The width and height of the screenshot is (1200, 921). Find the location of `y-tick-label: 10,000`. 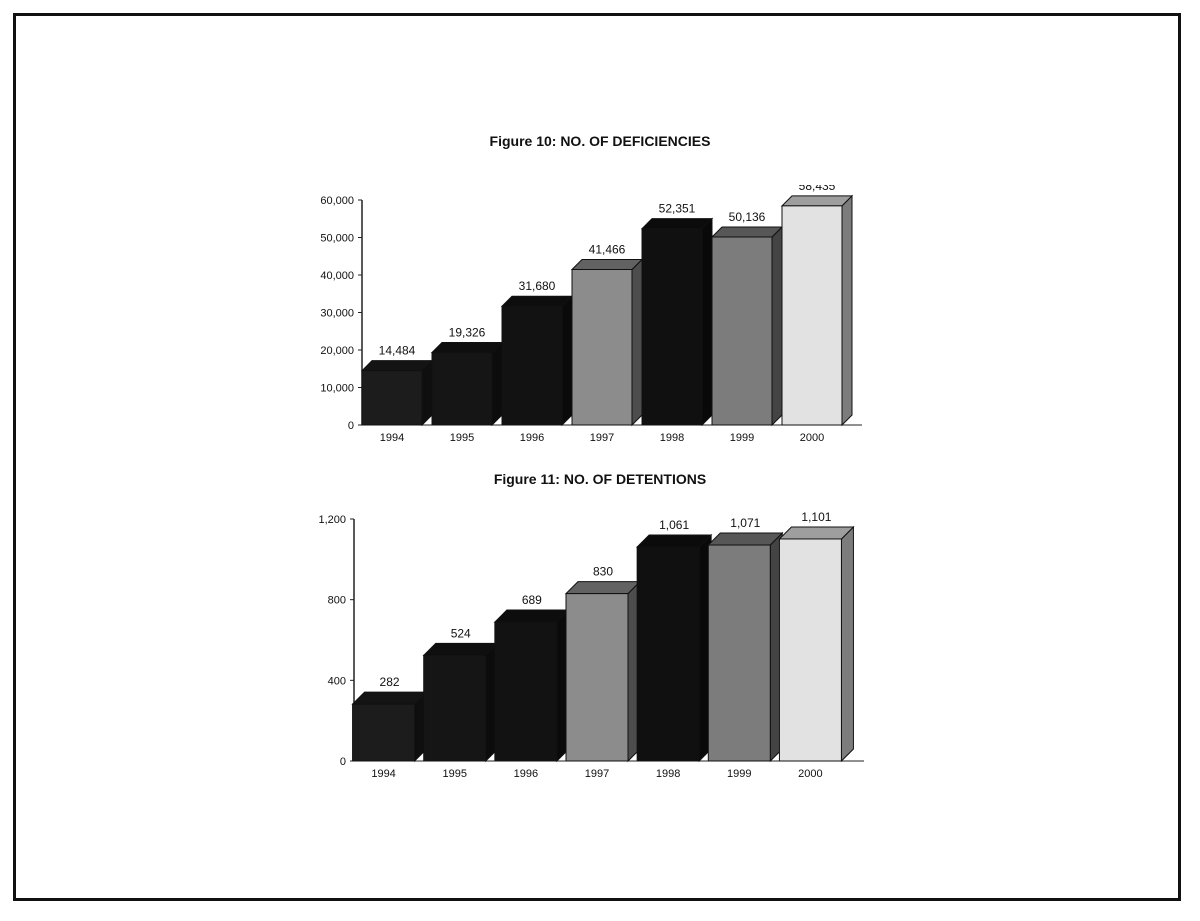

y-tick-label: 10,000 is located at coordinates (337, 389).